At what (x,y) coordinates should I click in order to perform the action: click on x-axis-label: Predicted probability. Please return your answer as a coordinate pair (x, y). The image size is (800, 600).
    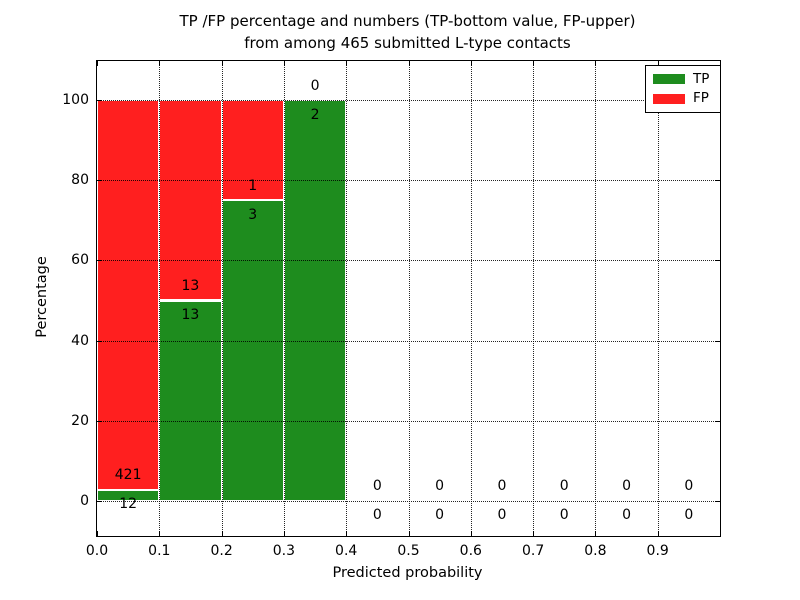
    Looking at the image, I should click on (407, 573).